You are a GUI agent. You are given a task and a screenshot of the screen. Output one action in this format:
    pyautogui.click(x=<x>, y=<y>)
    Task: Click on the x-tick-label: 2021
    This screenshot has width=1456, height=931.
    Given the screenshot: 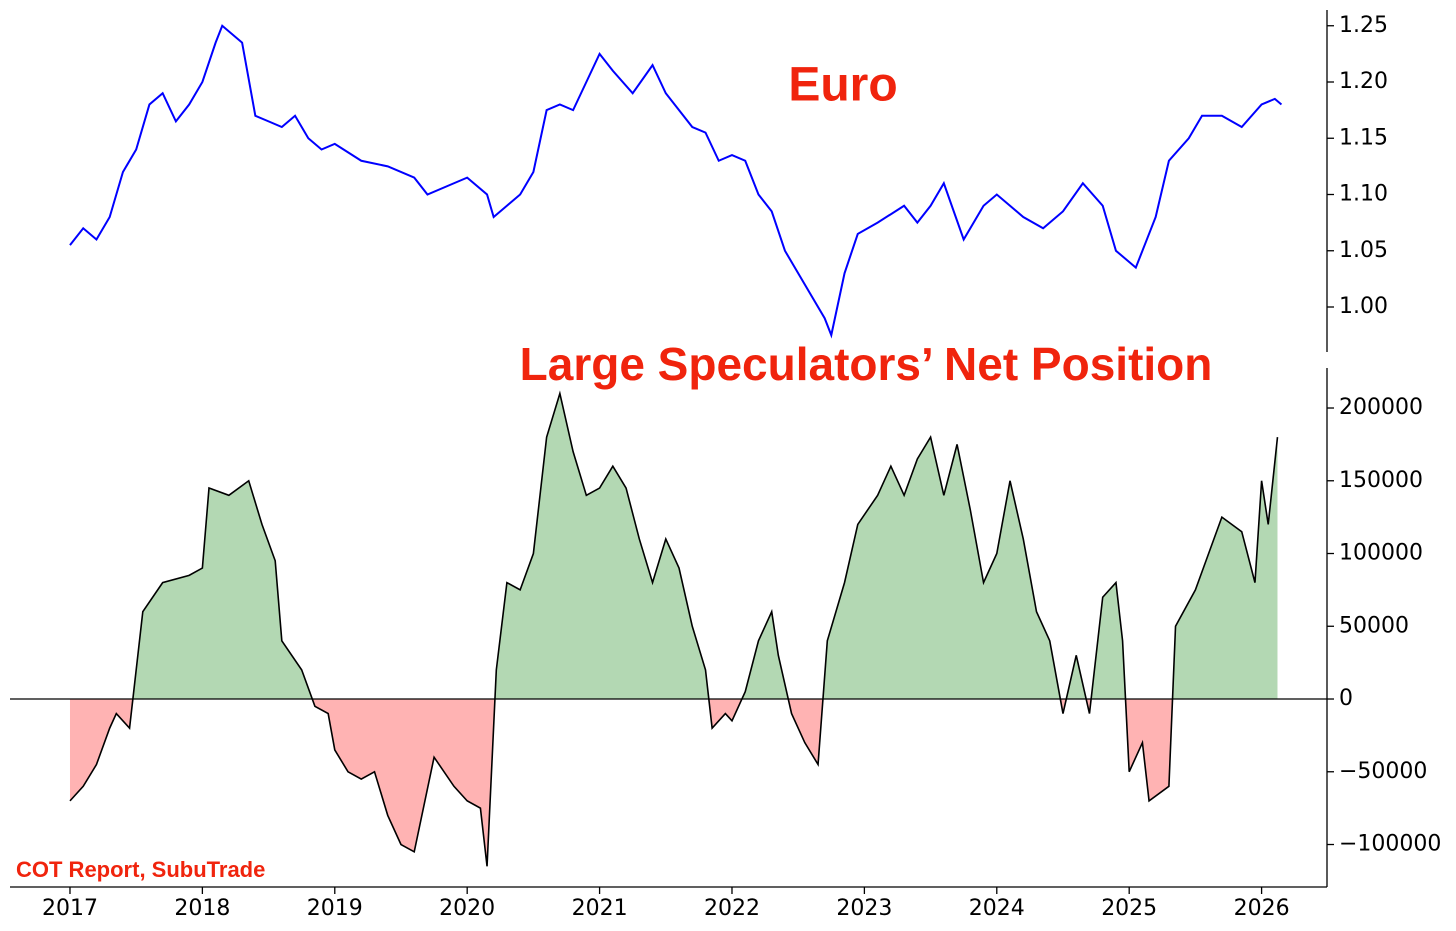 What is the action you would take?
    pyautogui.click(x=600, y=908)
    